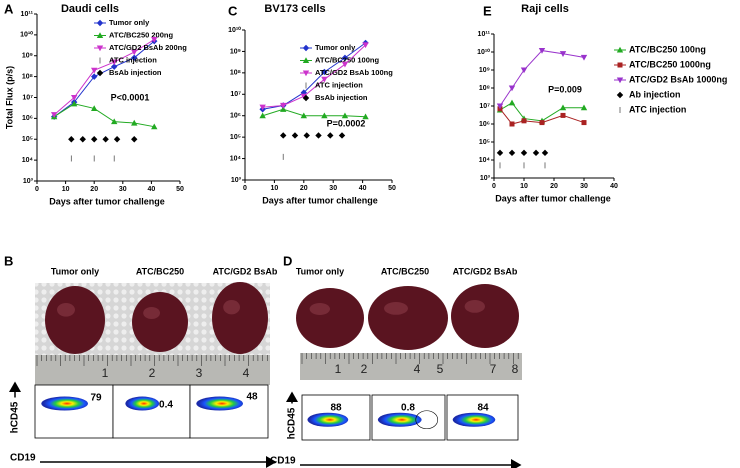  I want to click on flow-value: 0.8, so click(408, 408).